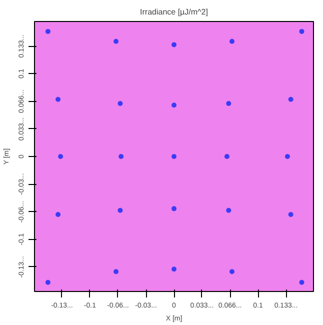 The image size is (323, 325). What do you see at coordinates (174, 12) in the screenshot?
I see `chart-title: Irradiance [µJ/m^2]` at bounding box center [174, 12].